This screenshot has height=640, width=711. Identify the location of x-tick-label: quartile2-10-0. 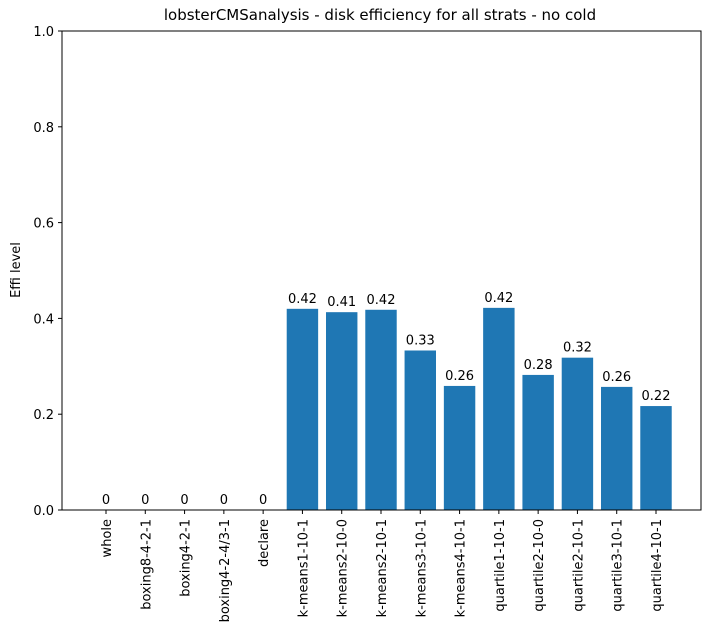
(539, 565).